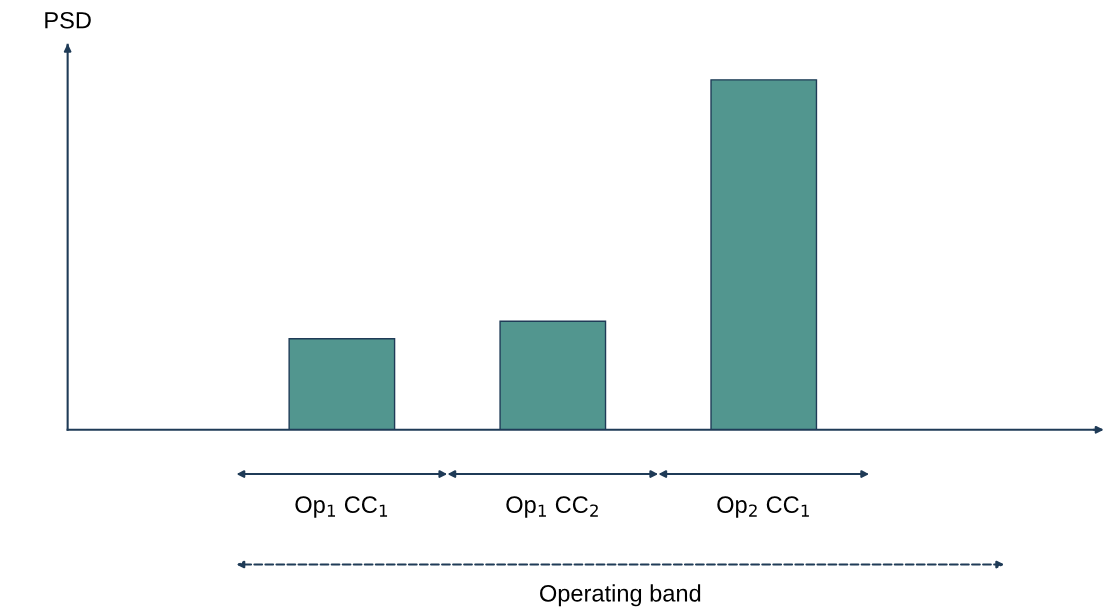 Image resolution: width=1109 pixels, height=614 pixels. I want to click on text: PSD, so click(68, 20).